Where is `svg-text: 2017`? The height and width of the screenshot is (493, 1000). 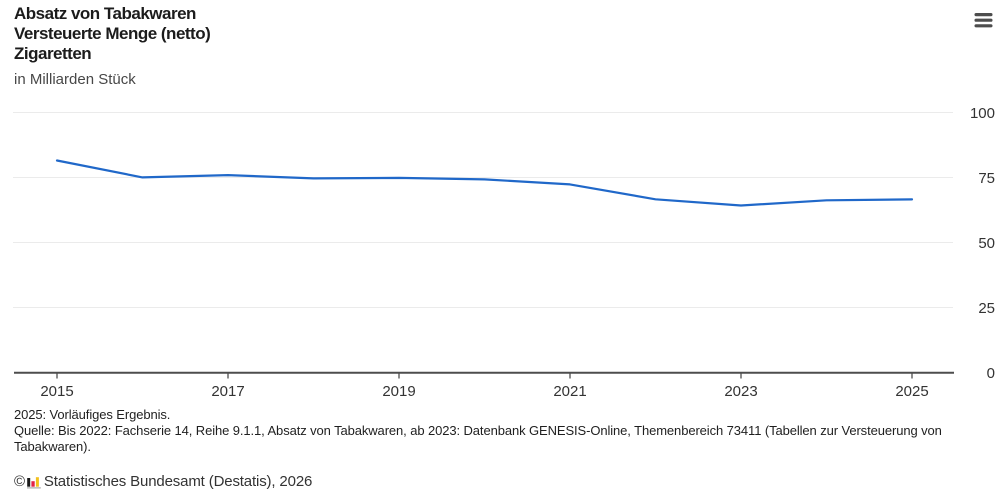 svg-text: 2017 is located at coordinates (227, 391).